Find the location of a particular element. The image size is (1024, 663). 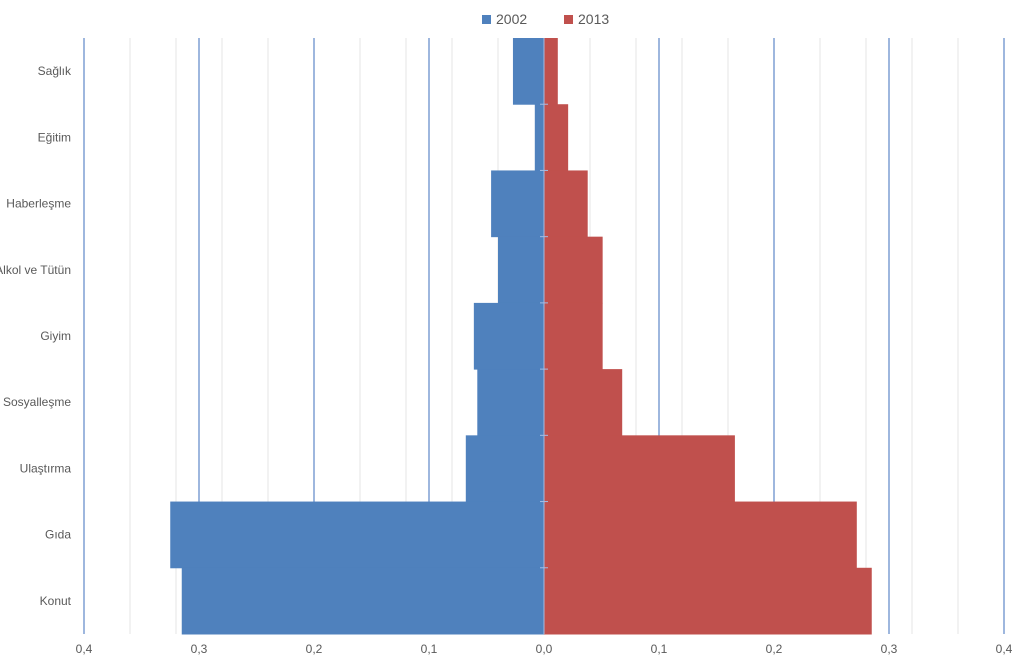

category-label: Haberleşme is located at coordinates (38, 204).